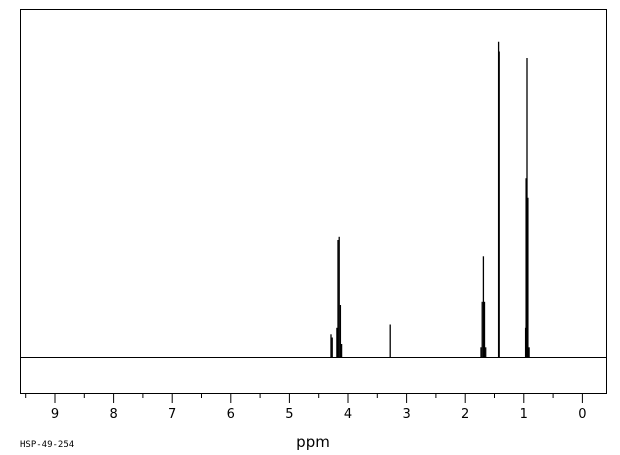 The width and height of the screenshot is (620, 455). What do you see at coordinates (172, 414) in the screenshot?
I see `x-tick-label: 7` at bounding box center [172, 414].